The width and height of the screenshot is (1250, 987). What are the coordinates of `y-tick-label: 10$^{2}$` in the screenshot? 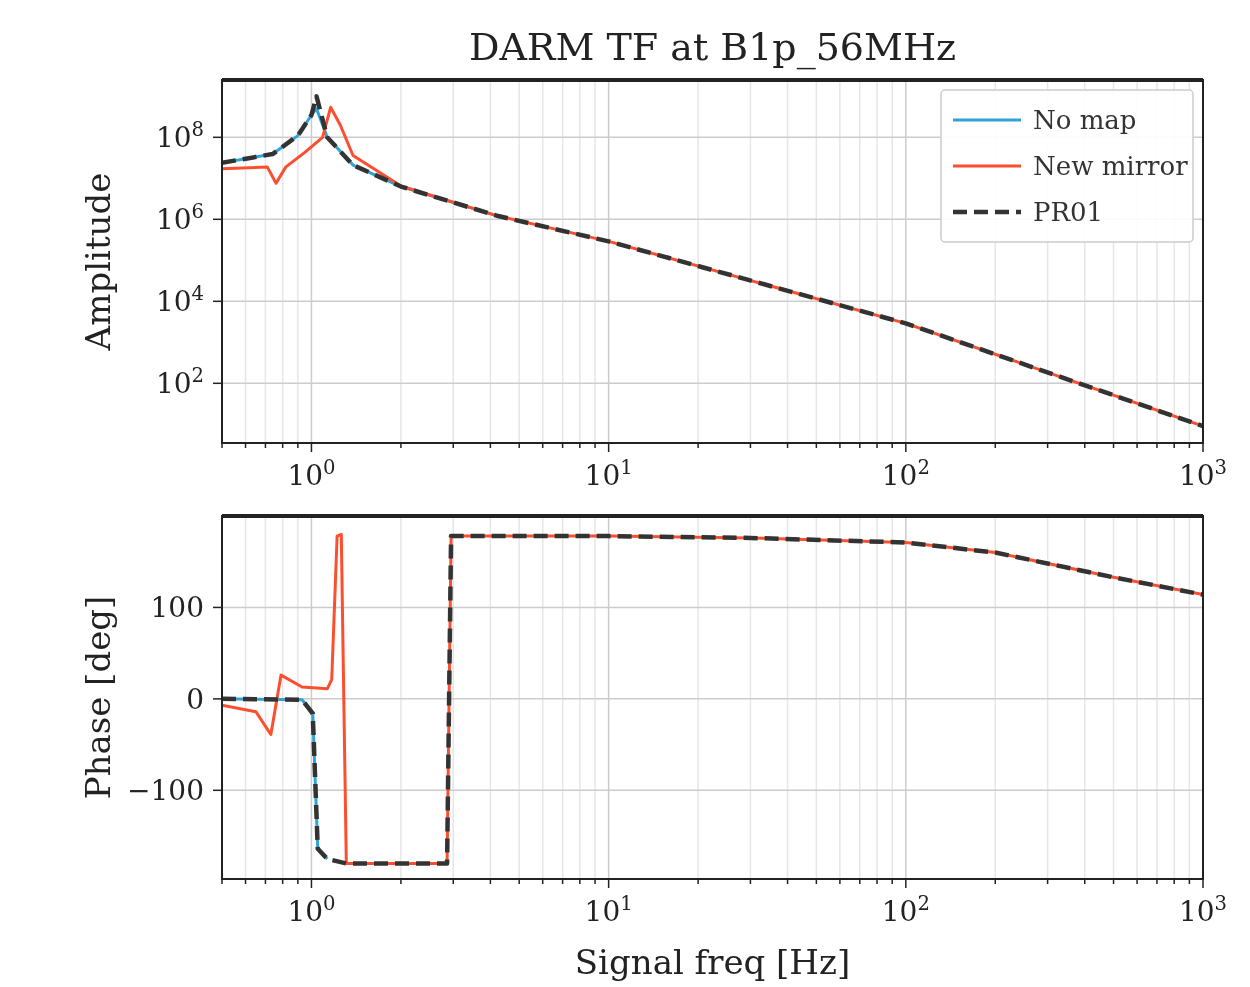 It's located at (179, 382).